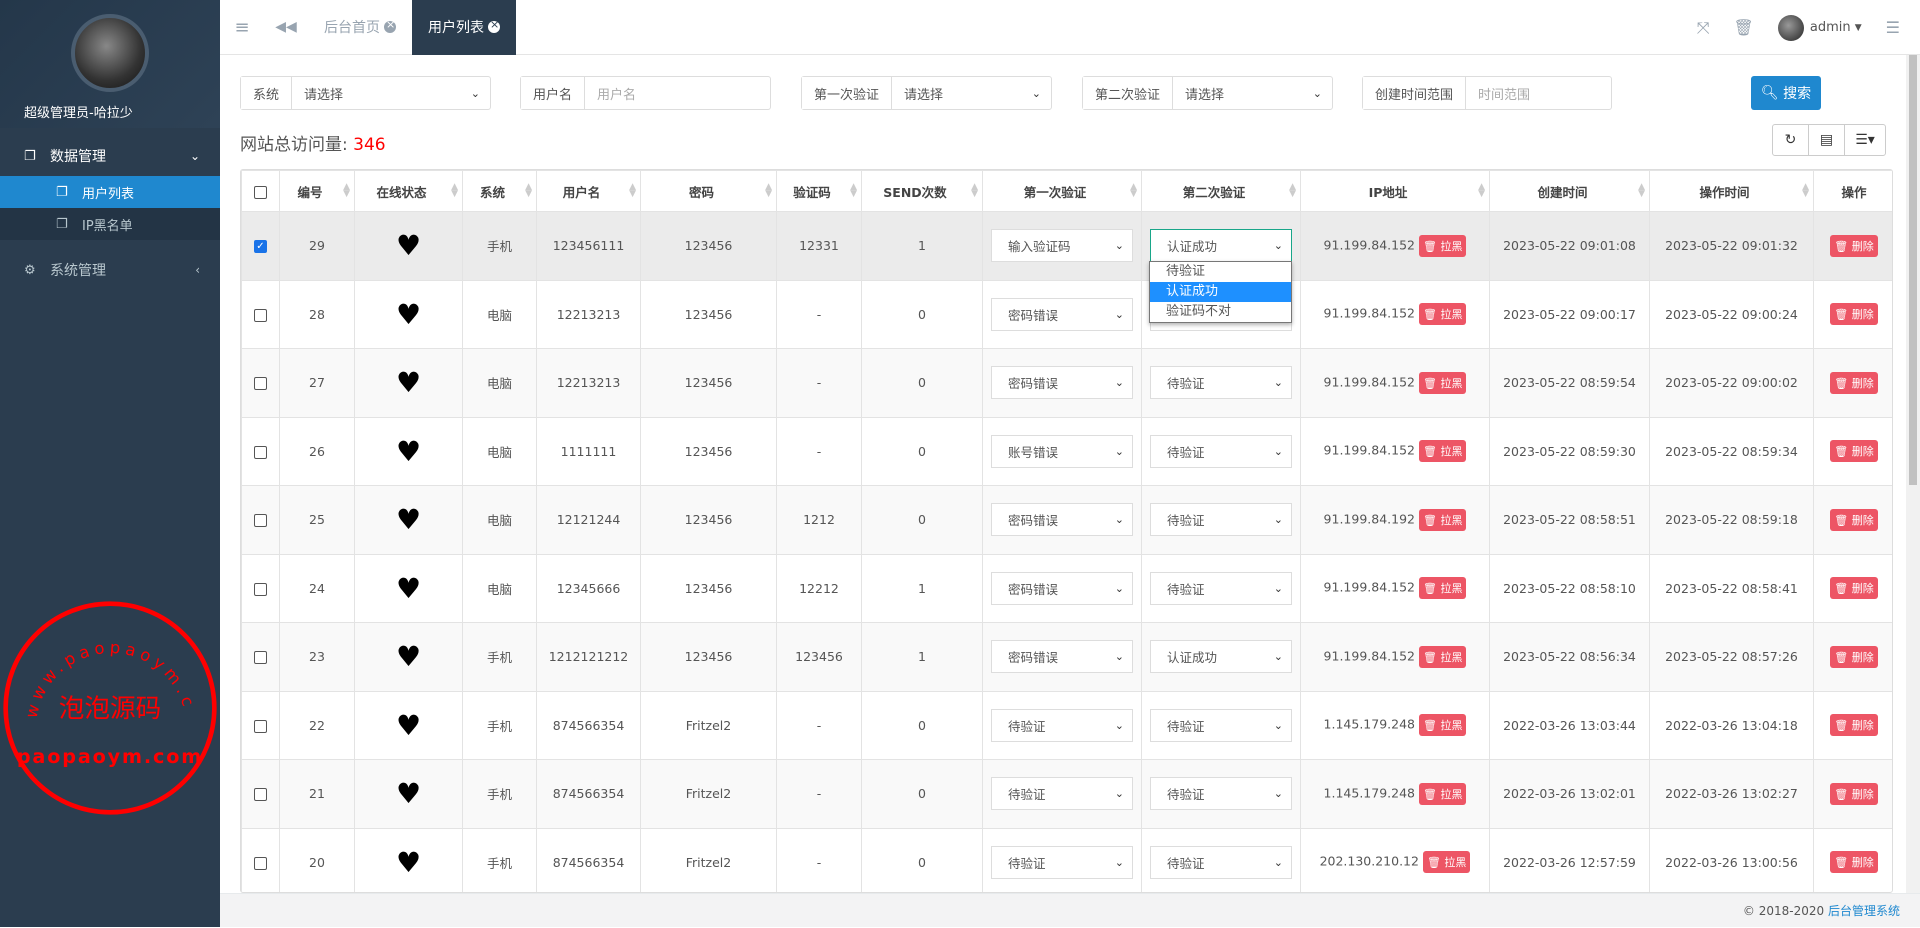 This screenshot has height=928, width=1920. Describe the element at coordinates (1827, 140) in the screenshot. I see `toggle-view-icon: ▤` at that location.